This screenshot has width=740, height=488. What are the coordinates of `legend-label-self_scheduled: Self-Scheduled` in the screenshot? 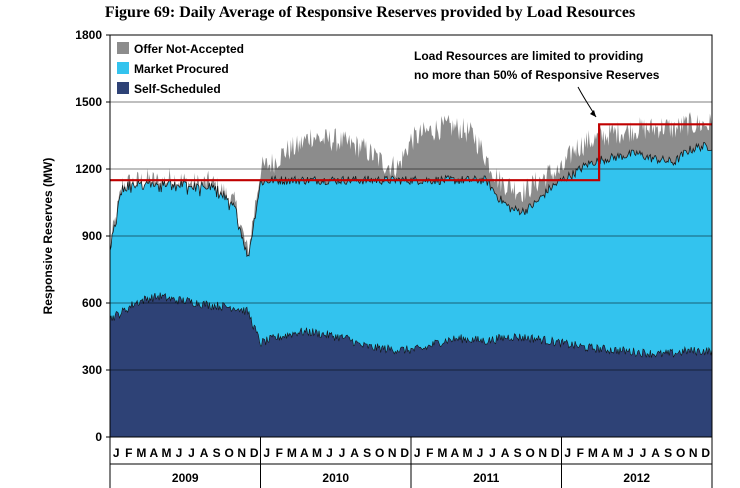 It's located at (177, 89).